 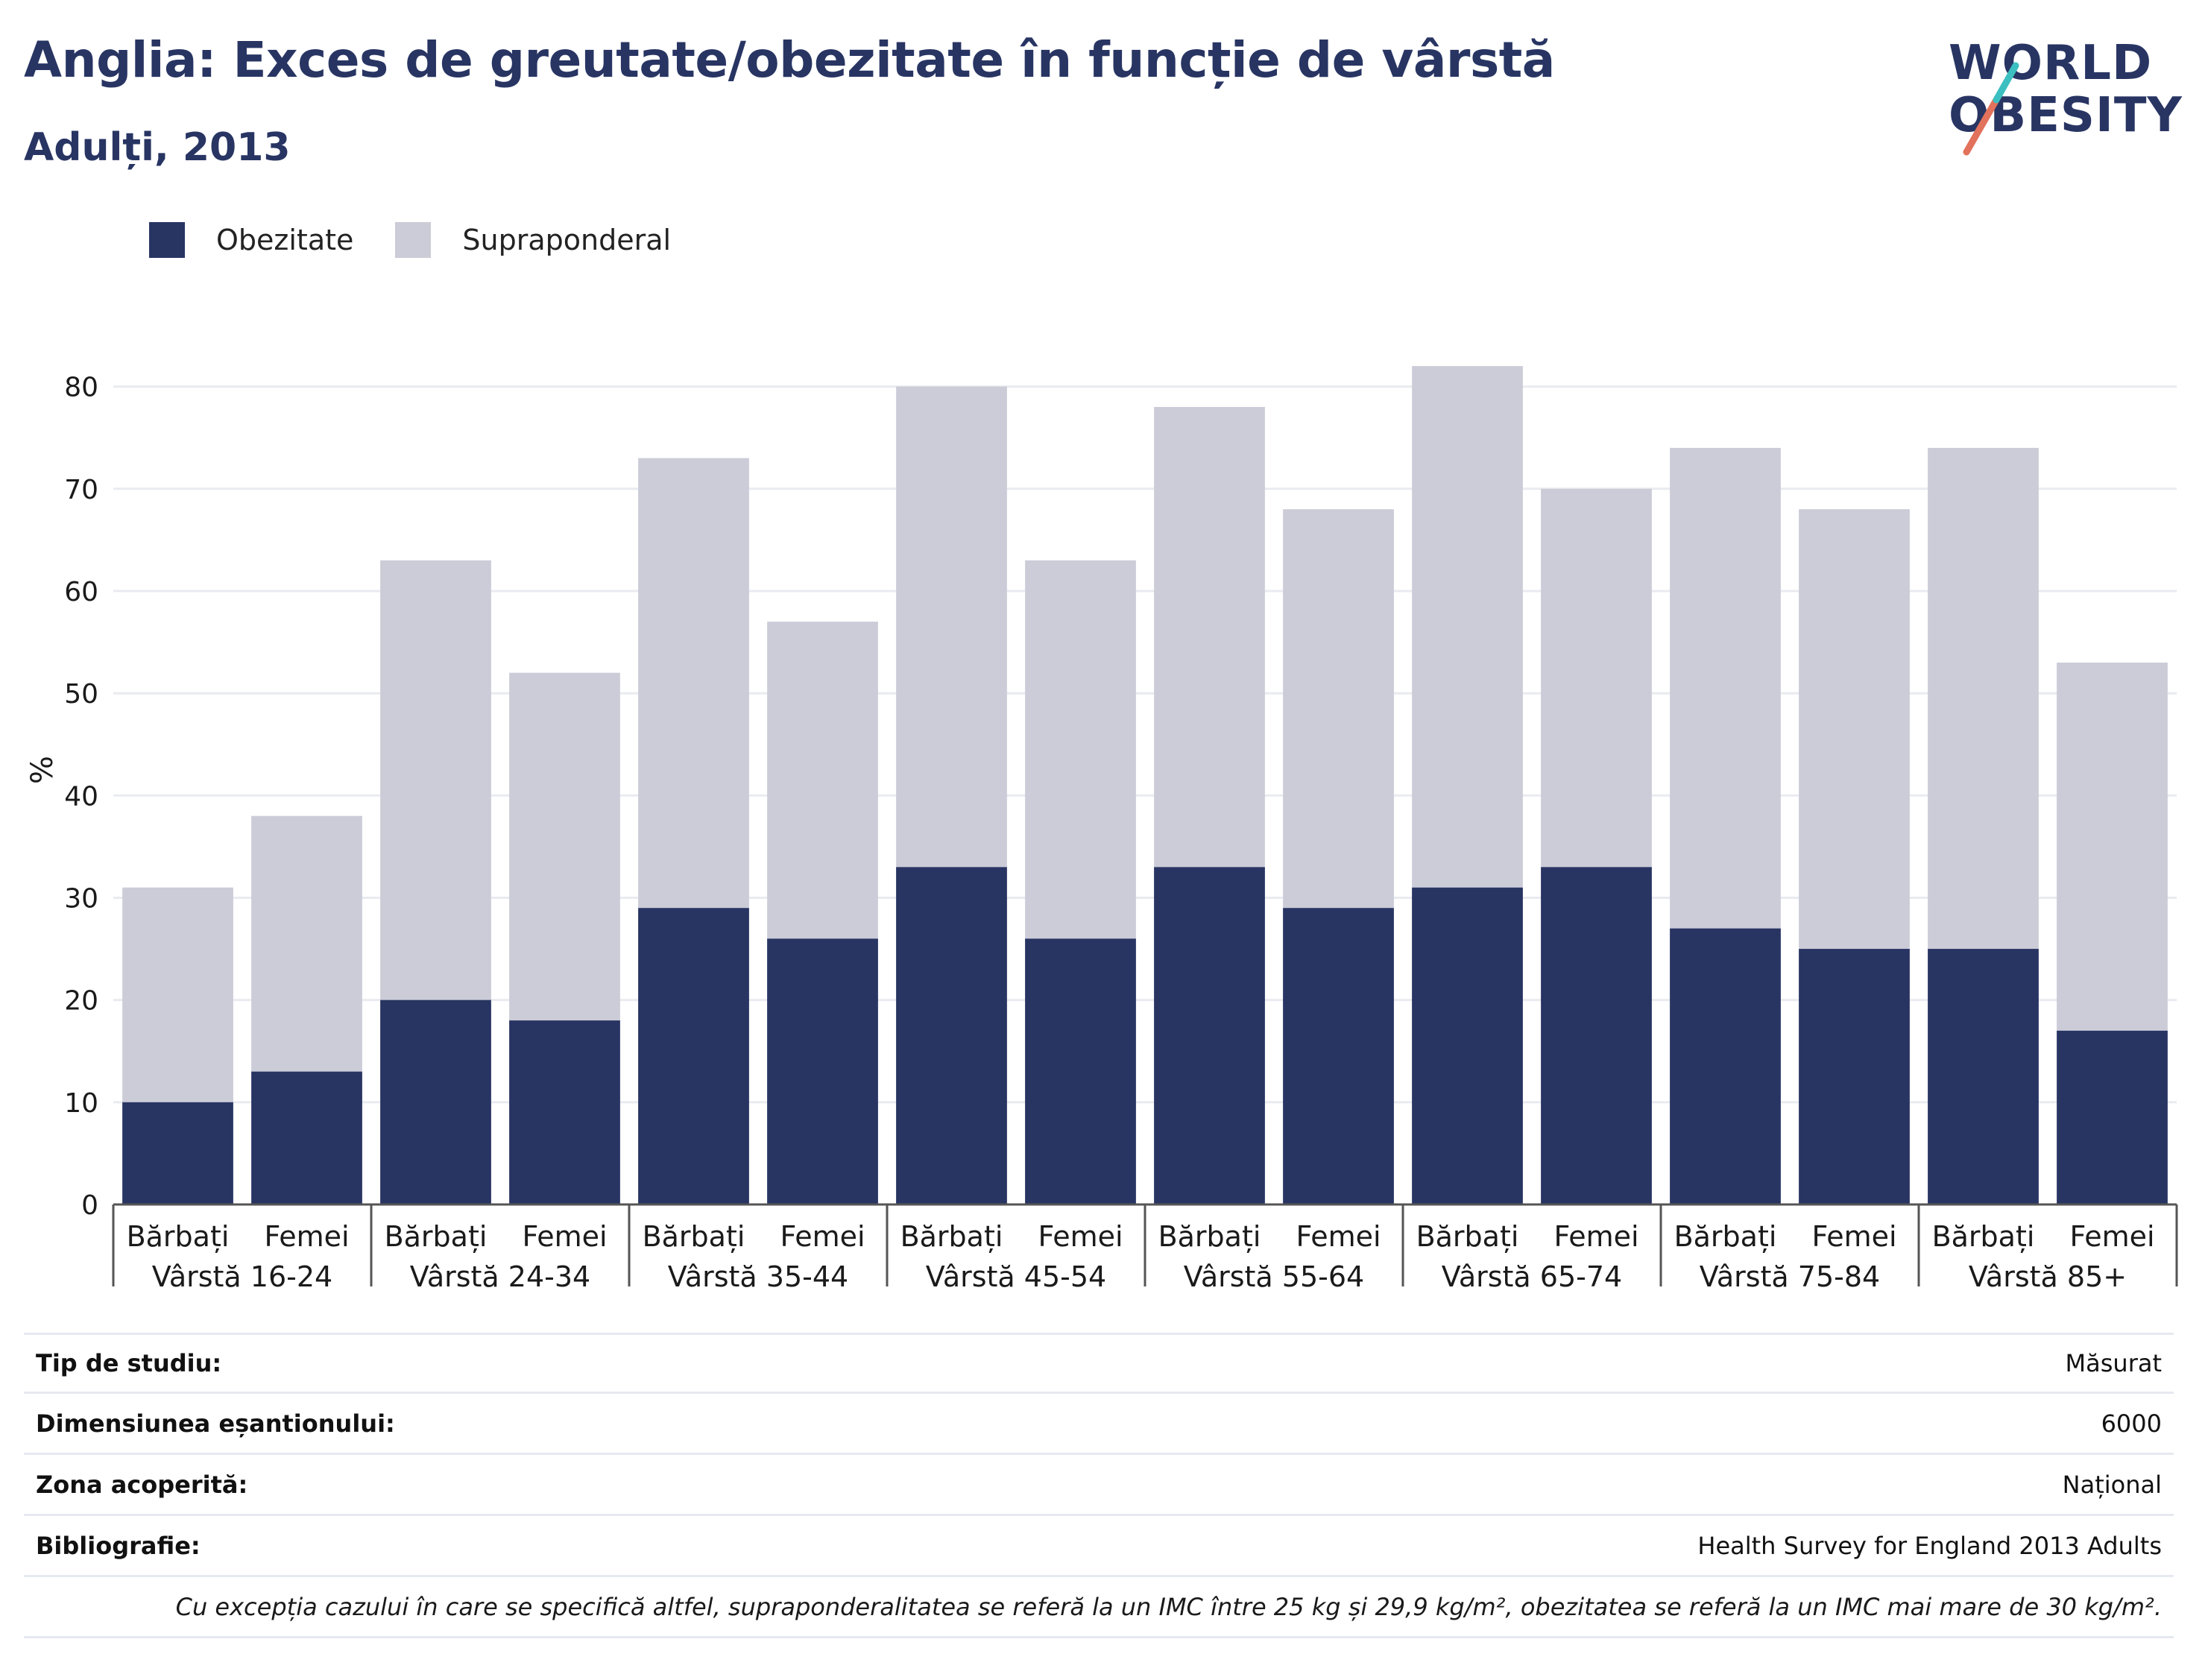 What do you see at coordinates (500, 1276) in the screenshot?
I see `group-label: Vârstă 24-34` at bounding box center [500, 1276].